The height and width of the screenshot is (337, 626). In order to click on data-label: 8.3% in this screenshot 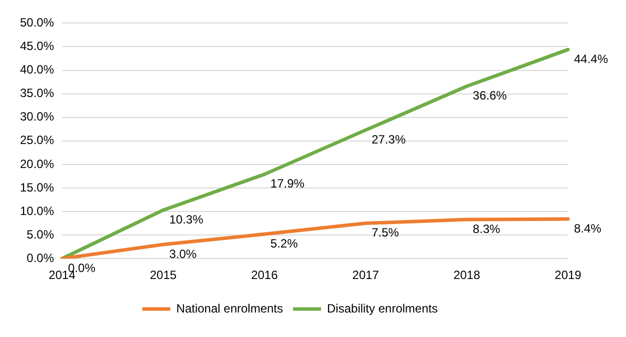, I will do `click(486, 229)`.